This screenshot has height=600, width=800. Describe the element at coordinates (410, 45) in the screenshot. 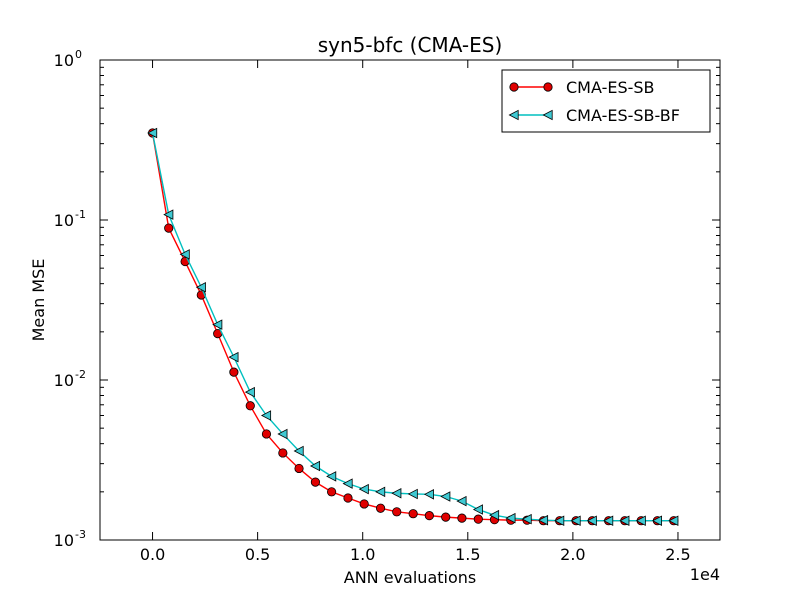

I see `chart-title: syn5-bfc (CMA-ES)` at that location.